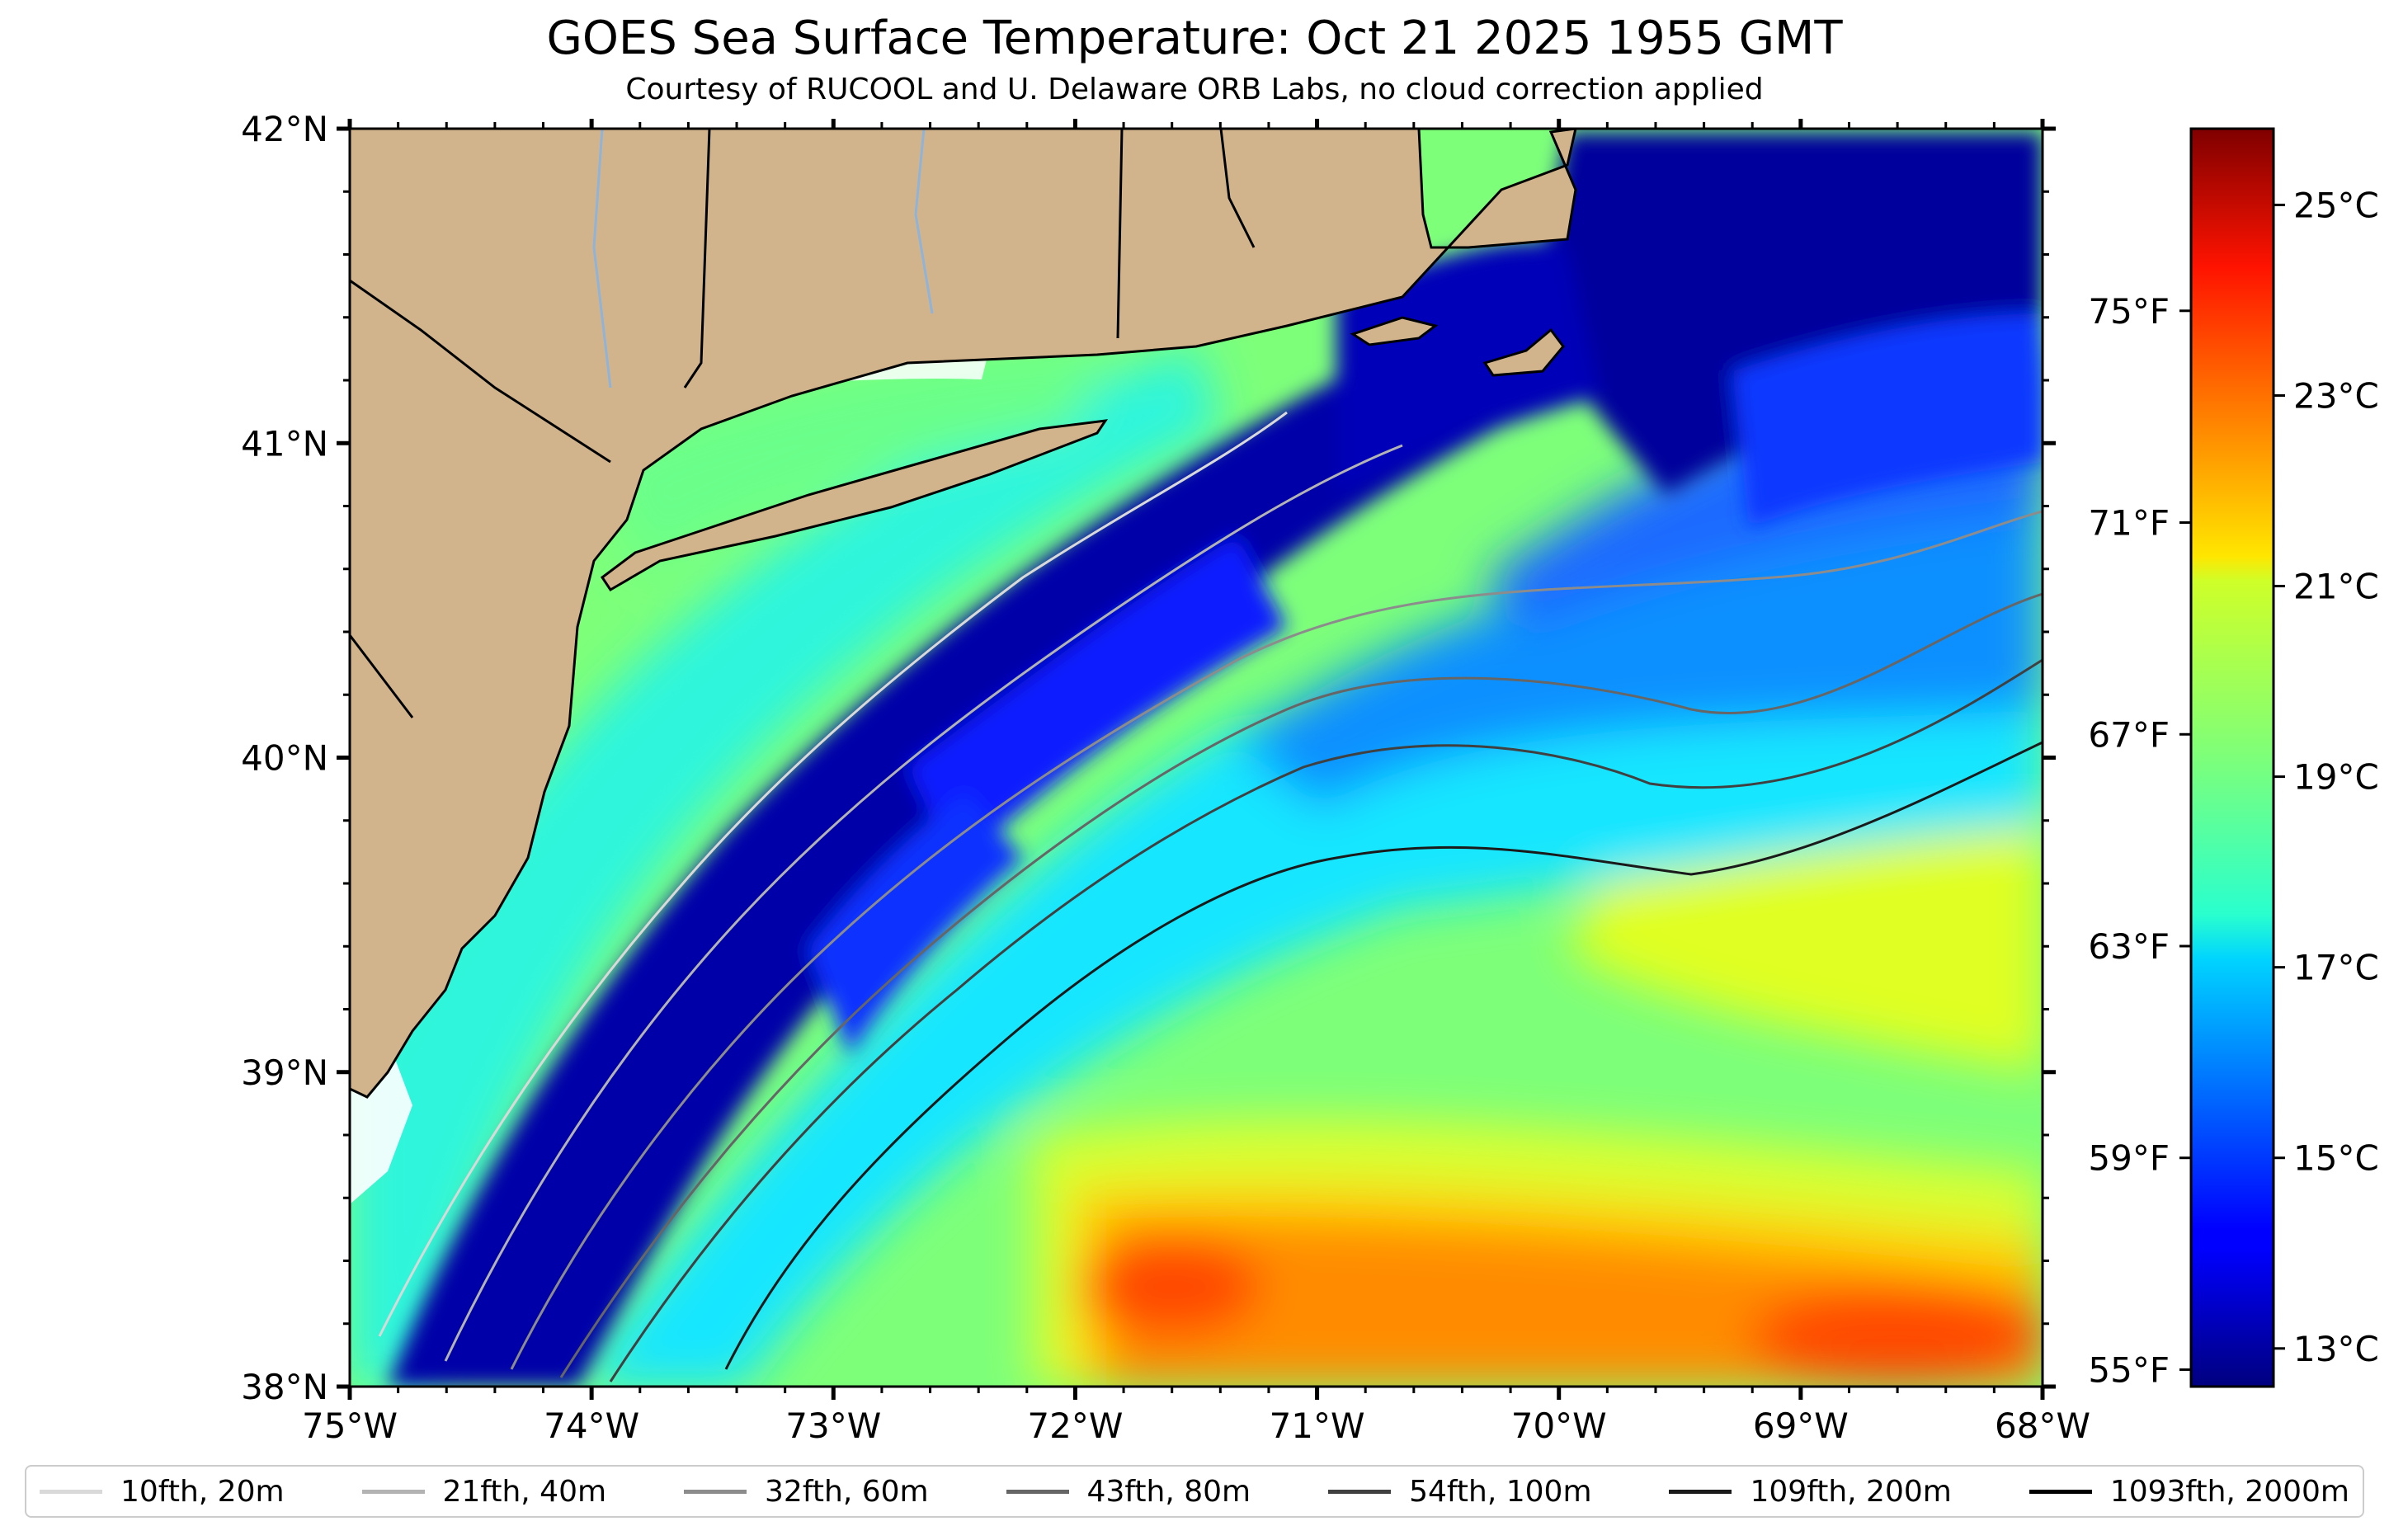 Image resolution: width=2389 pixels, height=1540 pixels. I want to click on x-tick-label: 71°W, so click(1317, 1426).